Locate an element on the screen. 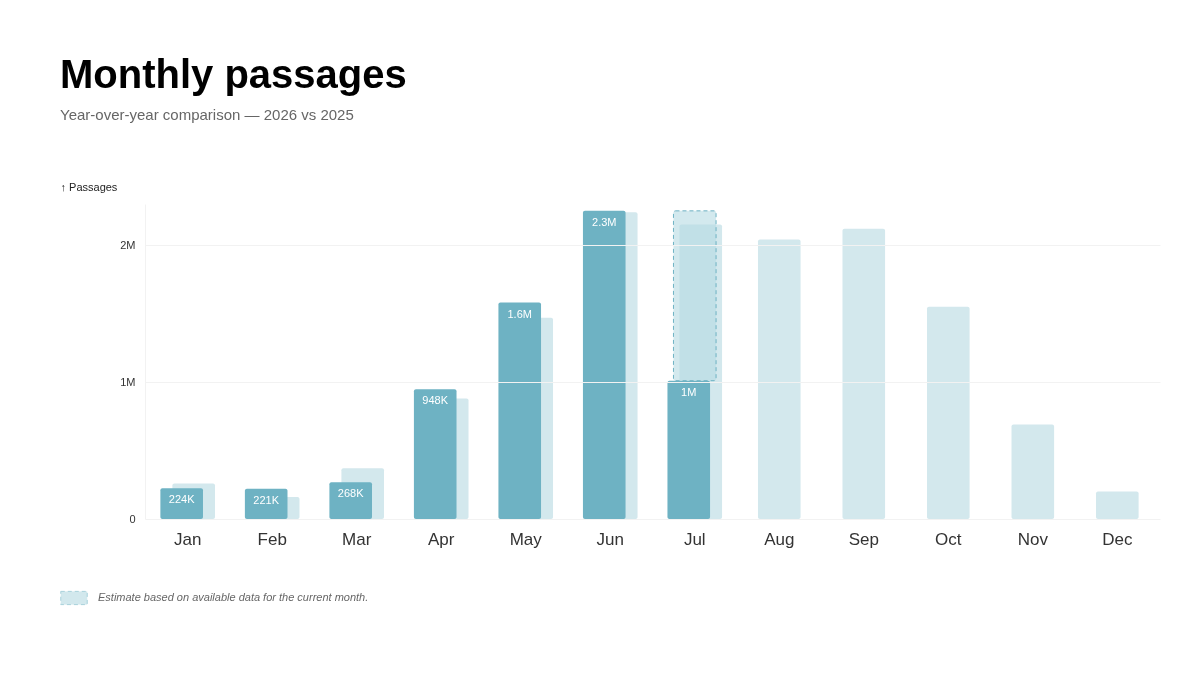 The image size is (1200, 675). chart-subtitle: Year-over-year comparison — 2026 vs 2025 is located at coordinates (207, 114).